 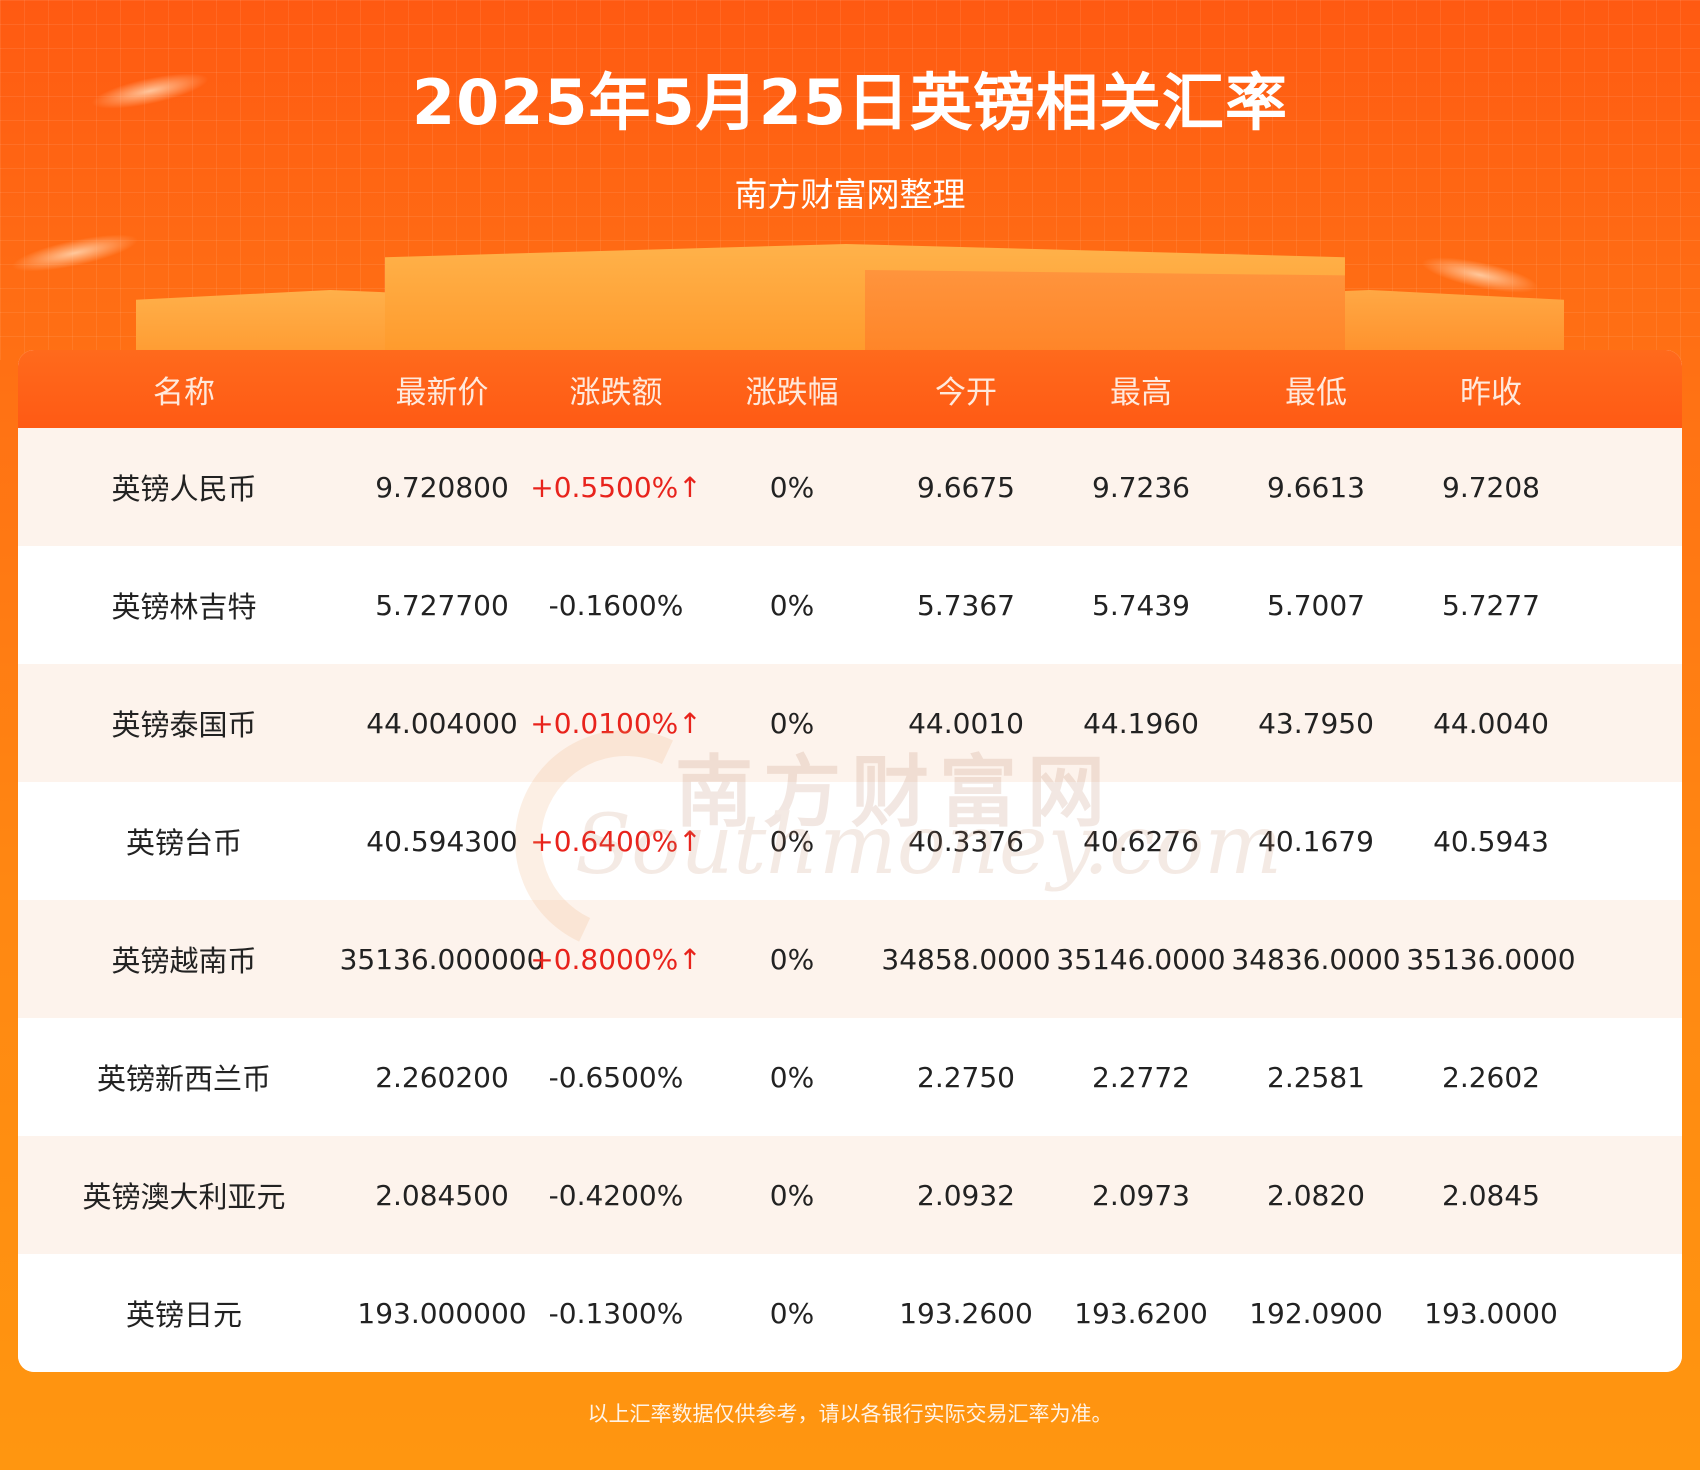 I want to click on cell-latest: 5.727700, so click(x=442, y=605).